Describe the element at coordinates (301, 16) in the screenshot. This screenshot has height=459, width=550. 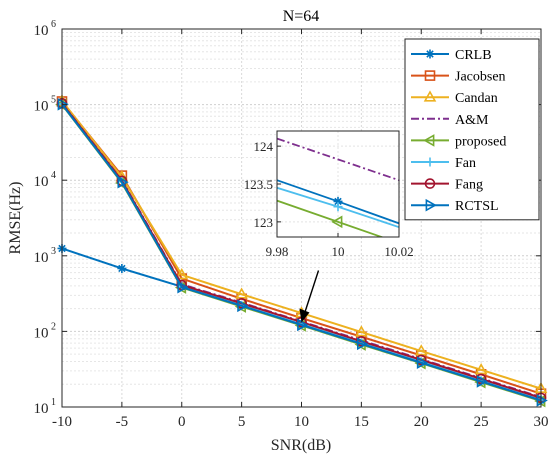
I see `chart-title: N=64` at that location.